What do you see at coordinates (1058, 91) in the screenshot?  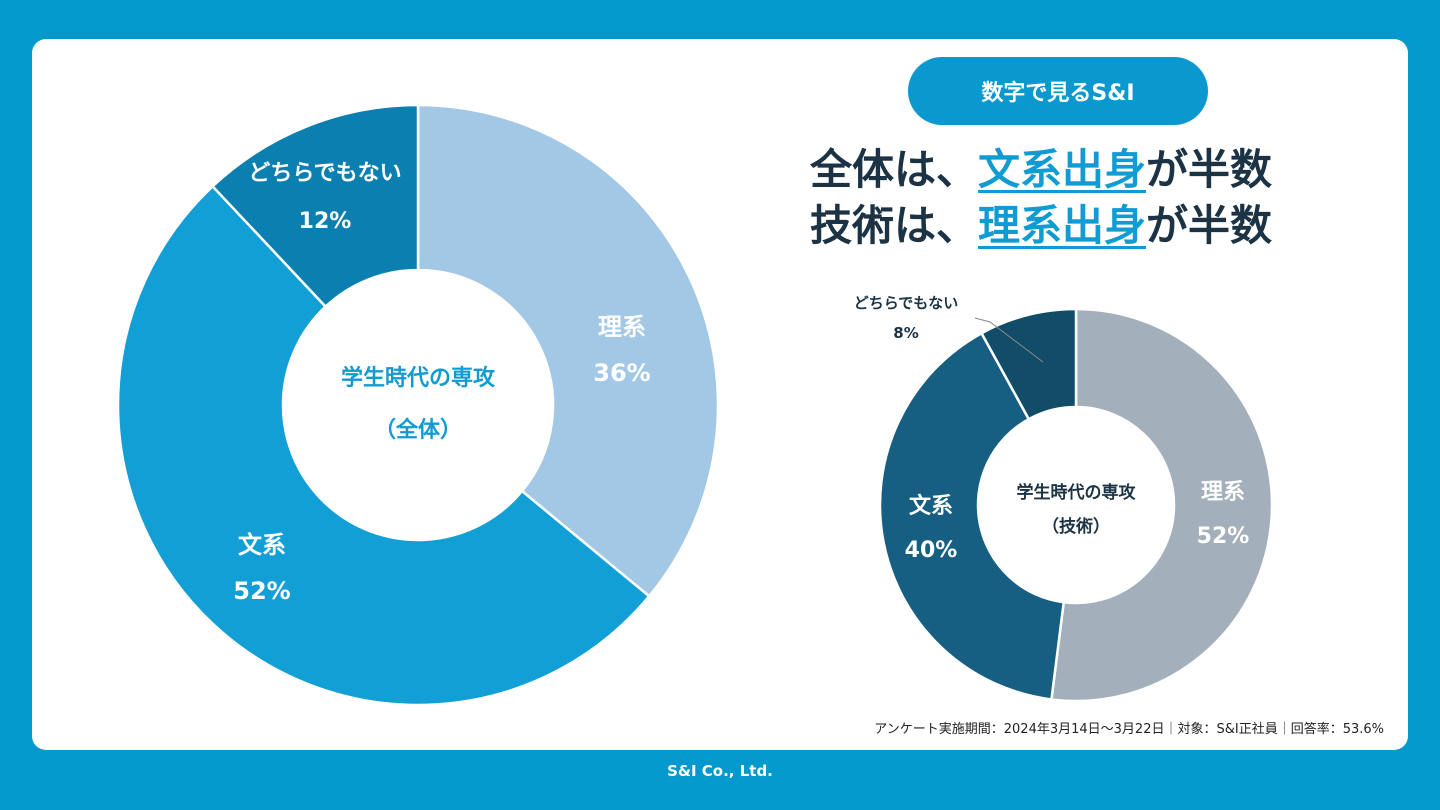 I see `badge: 数字で見るS&I` at bounding box center [1058, 91].